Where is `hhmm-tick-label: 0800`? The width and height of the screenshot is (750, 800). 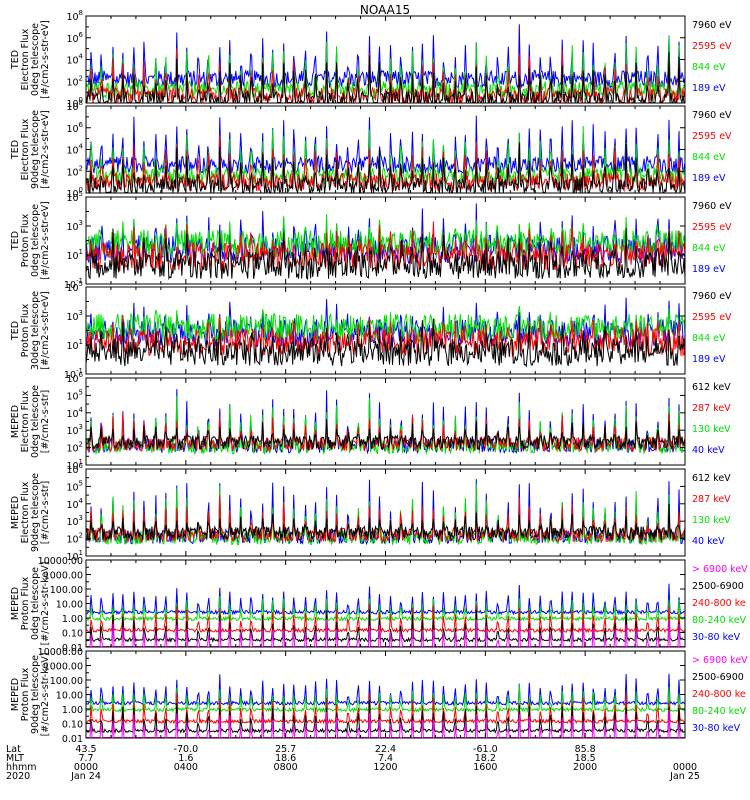
hhmm-tick-label: 0800 is located at coordinates (286, 767).